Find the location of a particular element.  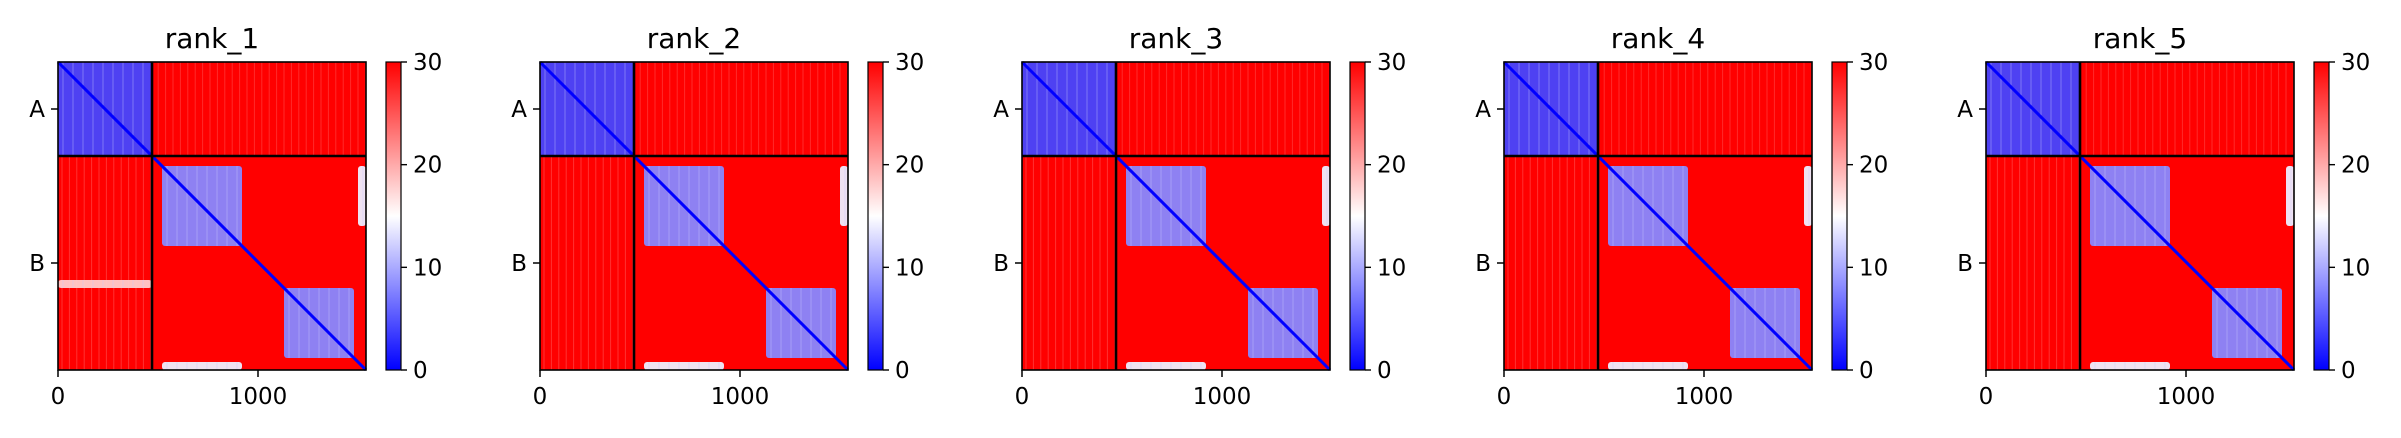

panel-title: rank_5 is located at coordinates (2140, 38).